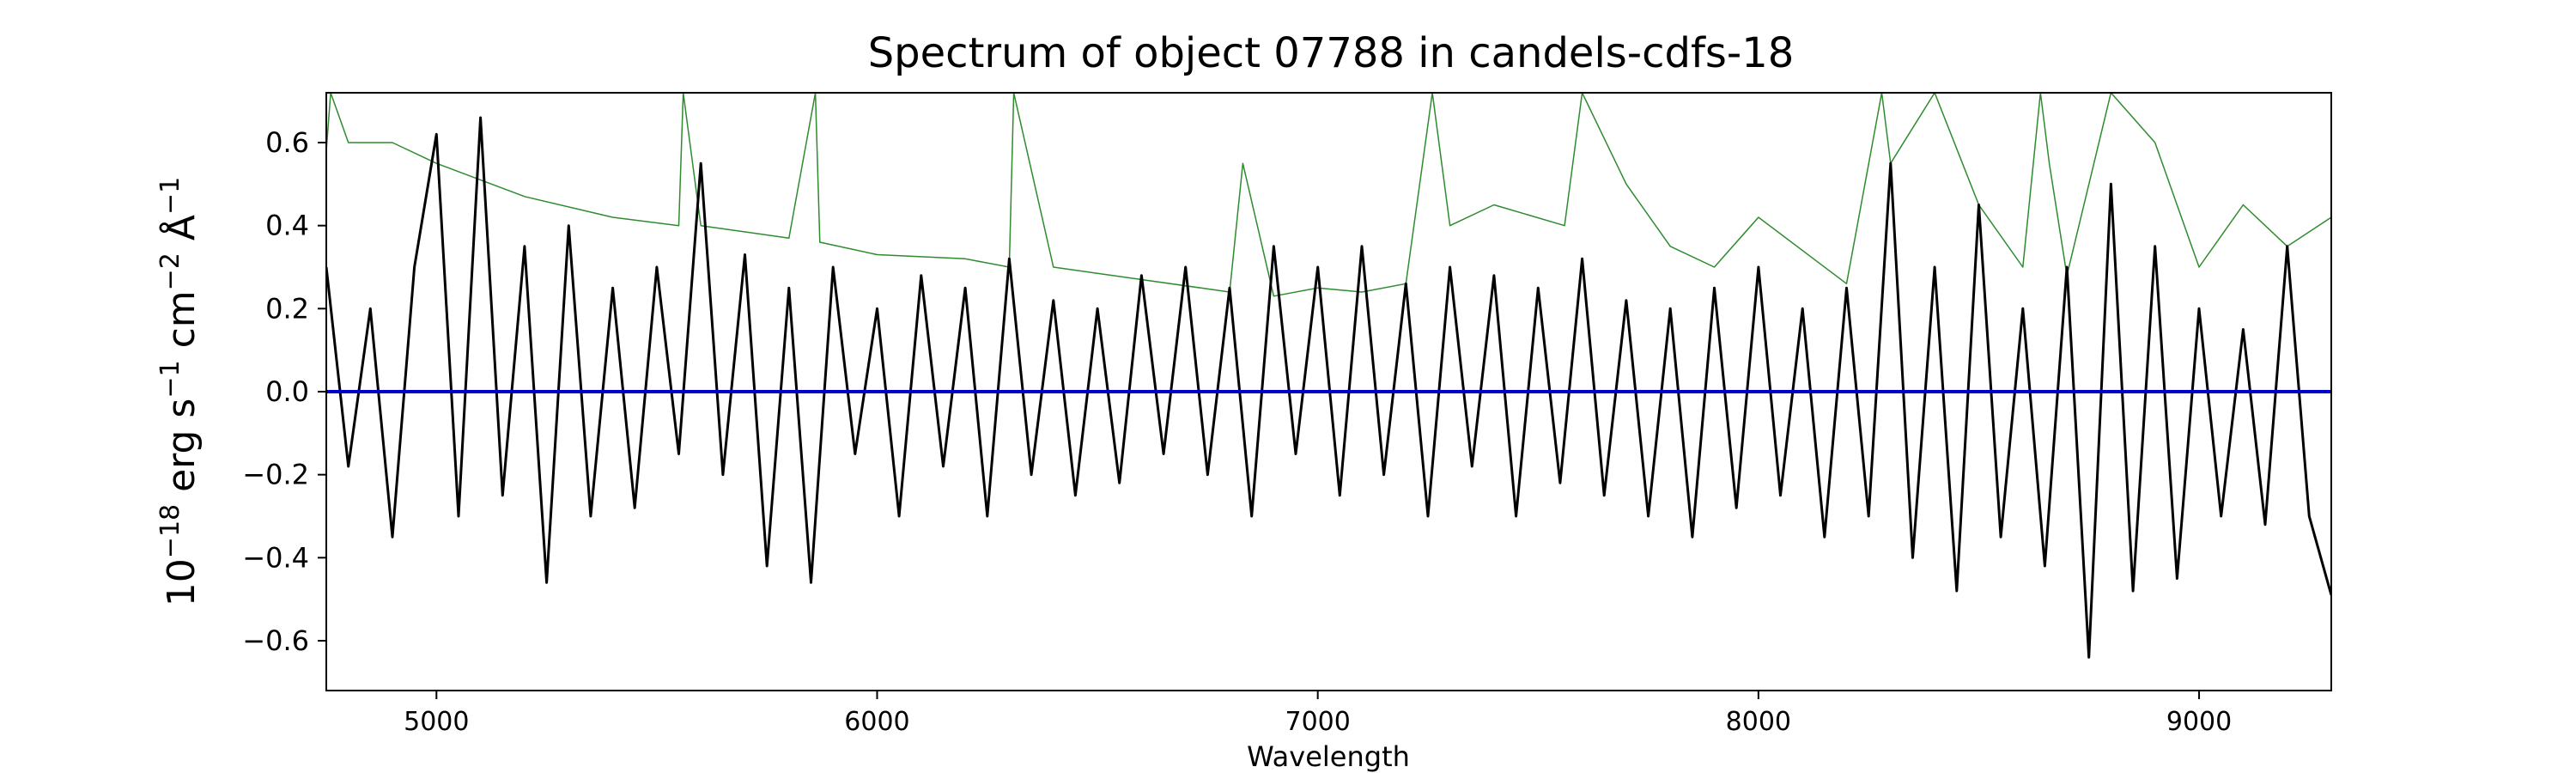 This screenshot has height=773, width=2576. Describe the element at coordinates (1317, 722) in the screenshot. I see `x-tick-label: 7000` at that location.